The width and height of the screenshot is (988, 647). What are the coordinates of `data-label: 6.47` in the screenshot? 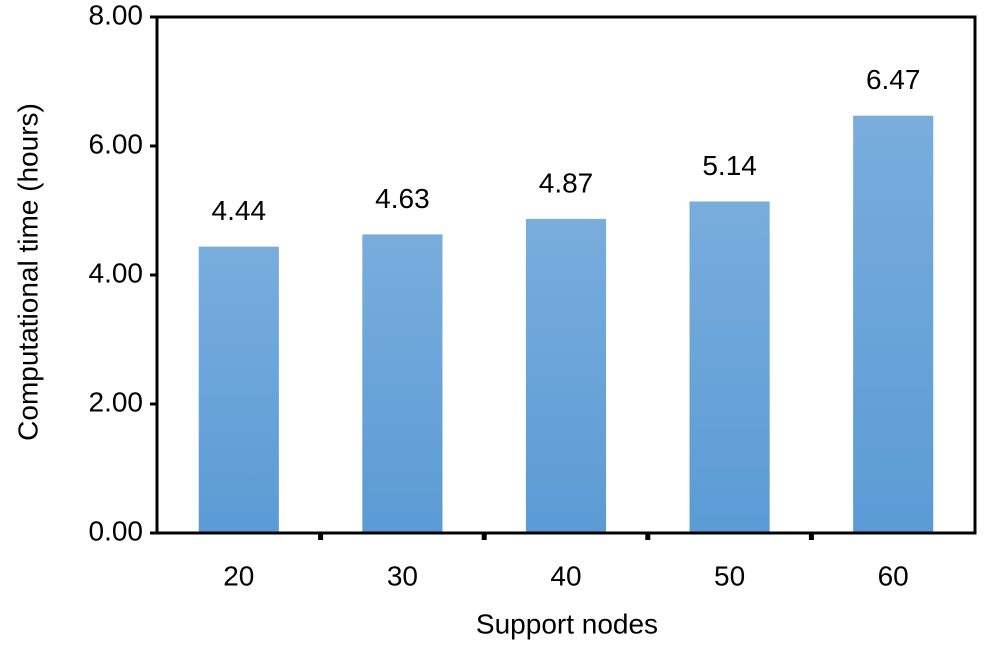 It's located at (893, 79).